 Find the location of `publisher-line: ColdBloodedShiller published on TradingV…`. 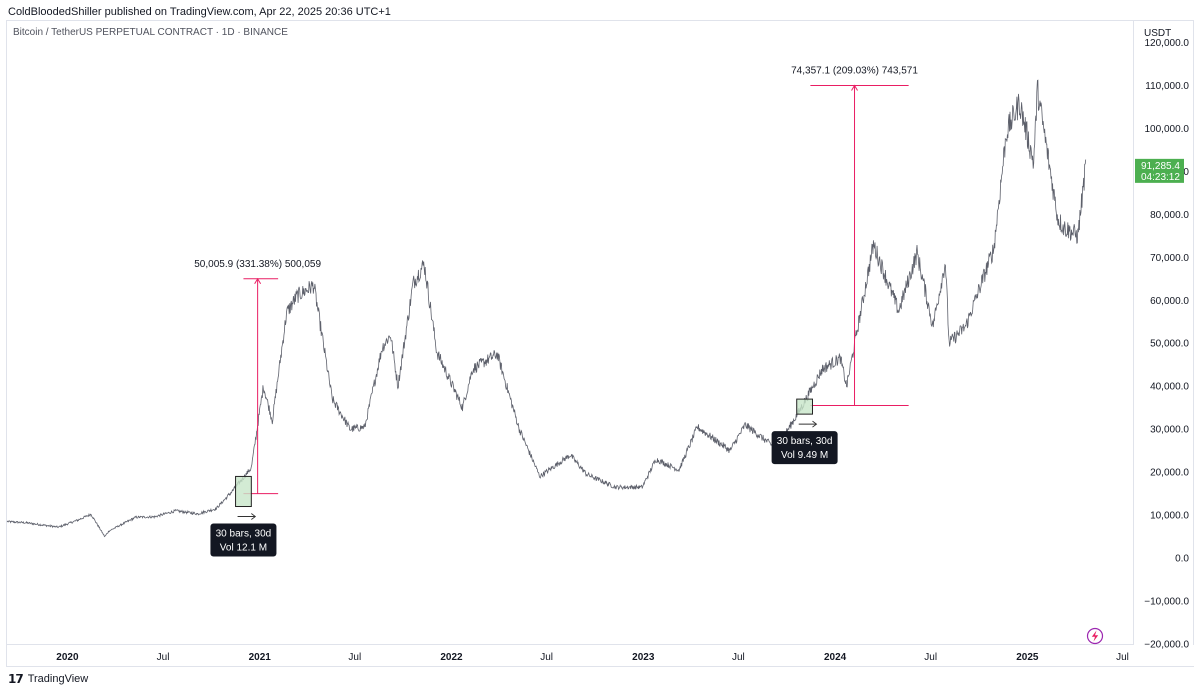

publisher-line: ColdBloodedShiller published on TradingV… is located at coordinates (199, 12).